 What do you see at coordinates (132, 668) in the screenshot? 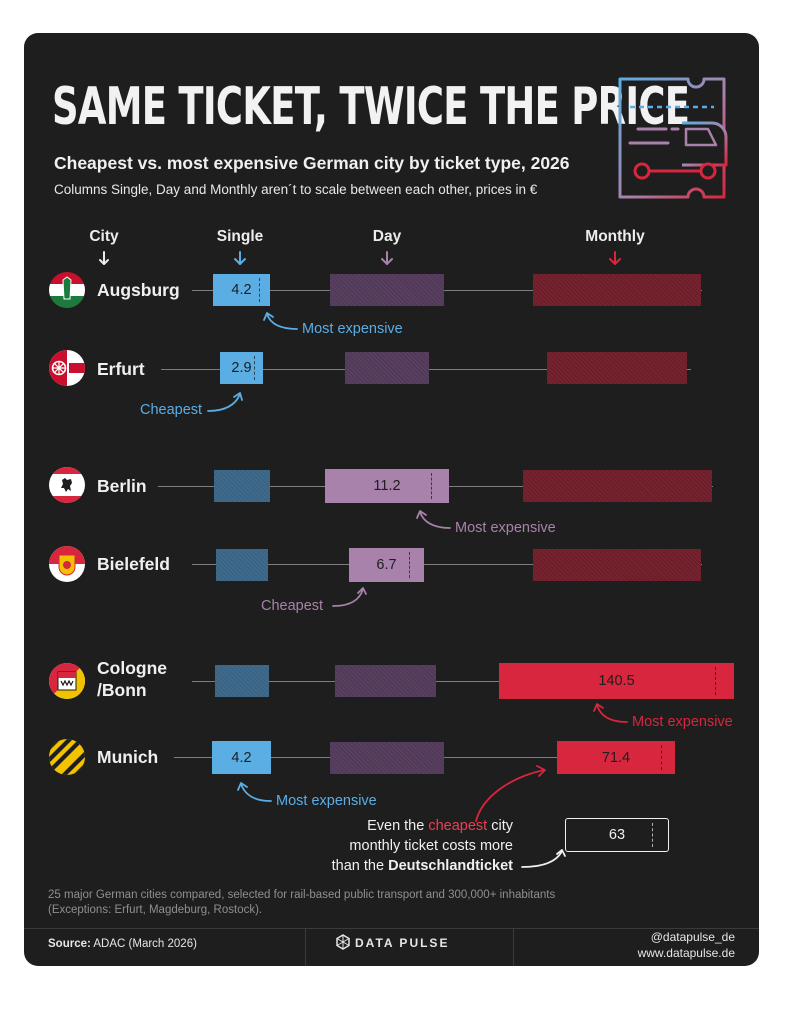
I see `city-name-cologne: Cologne` at bounding box center [132, 668].